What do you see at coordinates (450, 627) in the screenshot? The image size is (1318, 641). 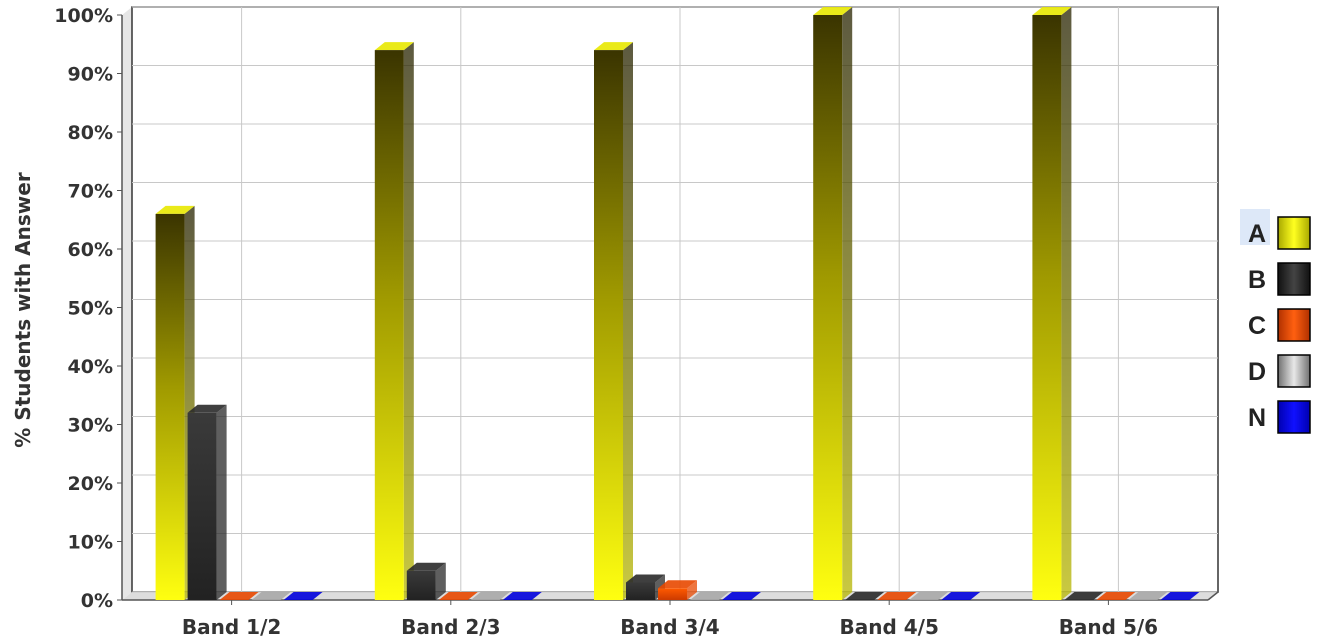 I see `x-tick-label: Band 2/3` at bounding box center [450, 627].